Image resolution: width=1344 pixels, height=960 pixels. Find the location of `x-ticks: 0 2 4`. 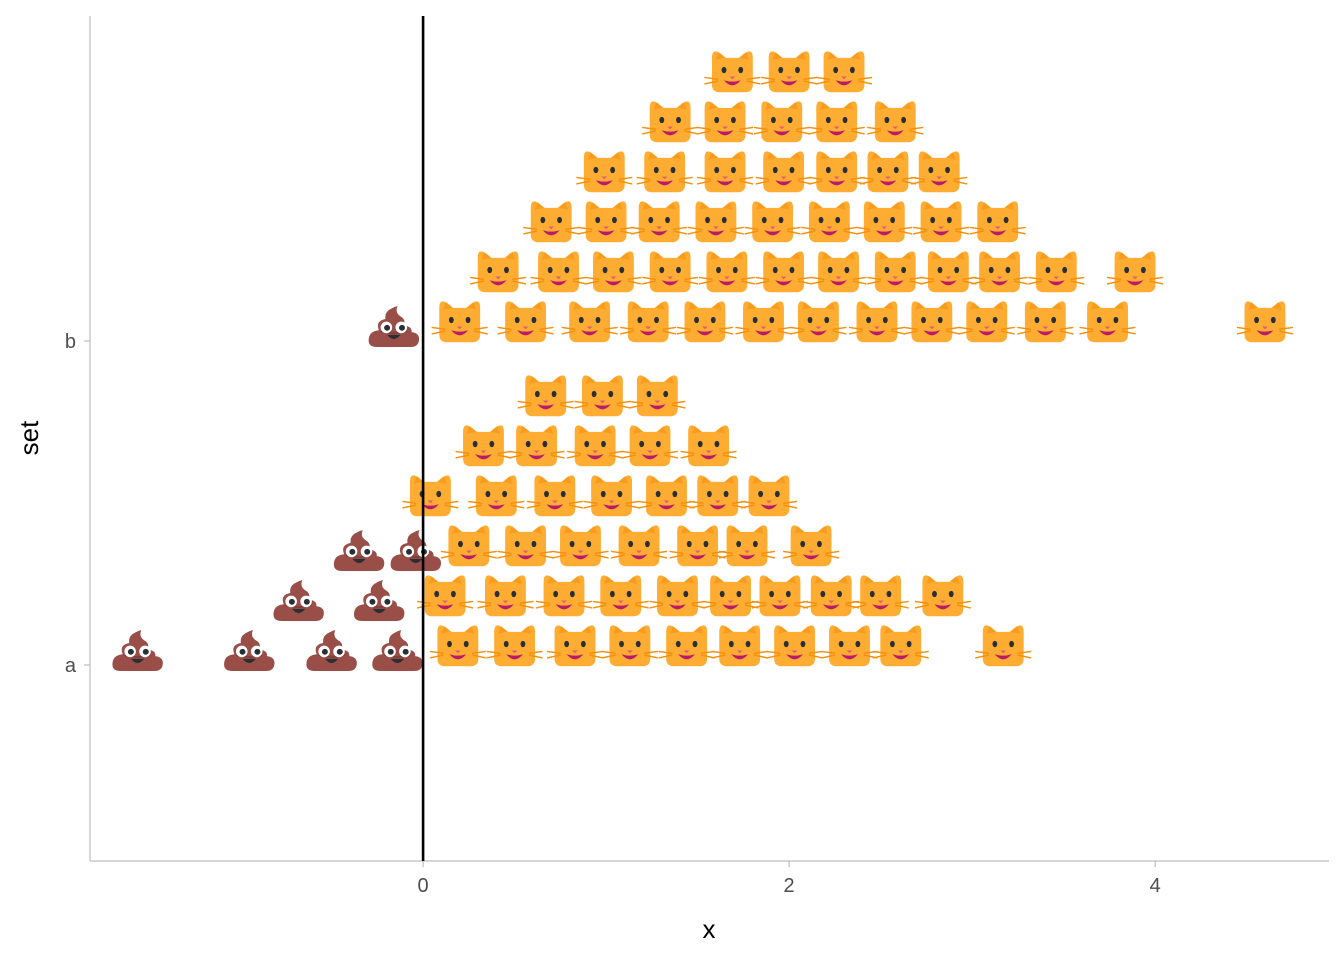

x-ticks: 0 2 4 is located at coordinates (789, 879).